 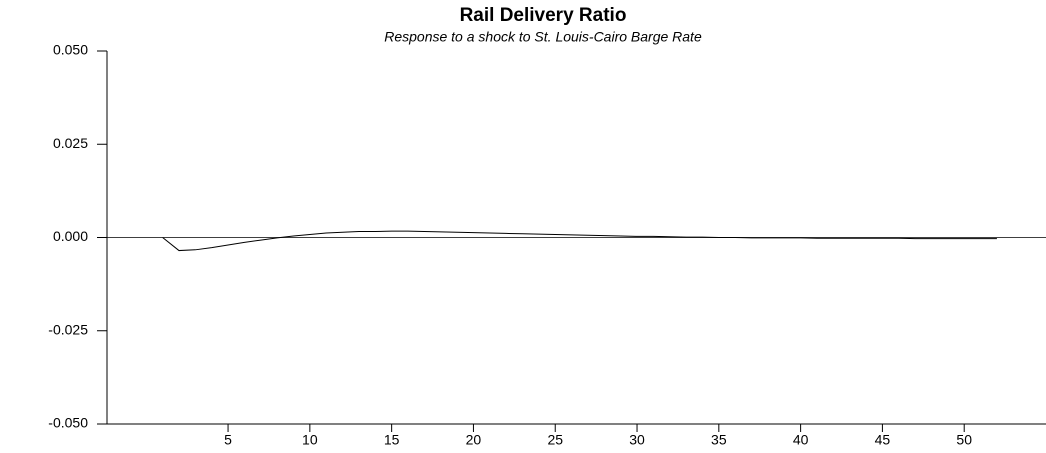 What do you see at coordinates (474, 440) in the screenshot?
I see `x-tick-label: 20` at bounding box center [474, 440].